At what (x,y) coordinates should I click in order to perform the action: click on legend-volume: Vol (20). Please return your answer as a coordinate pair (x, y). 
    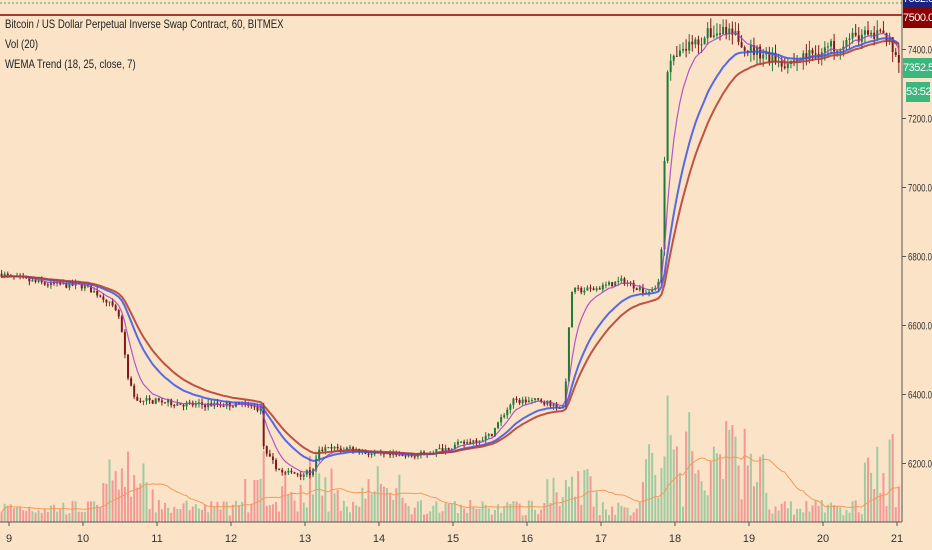
    Looking at the image, I should click on (22, 44).